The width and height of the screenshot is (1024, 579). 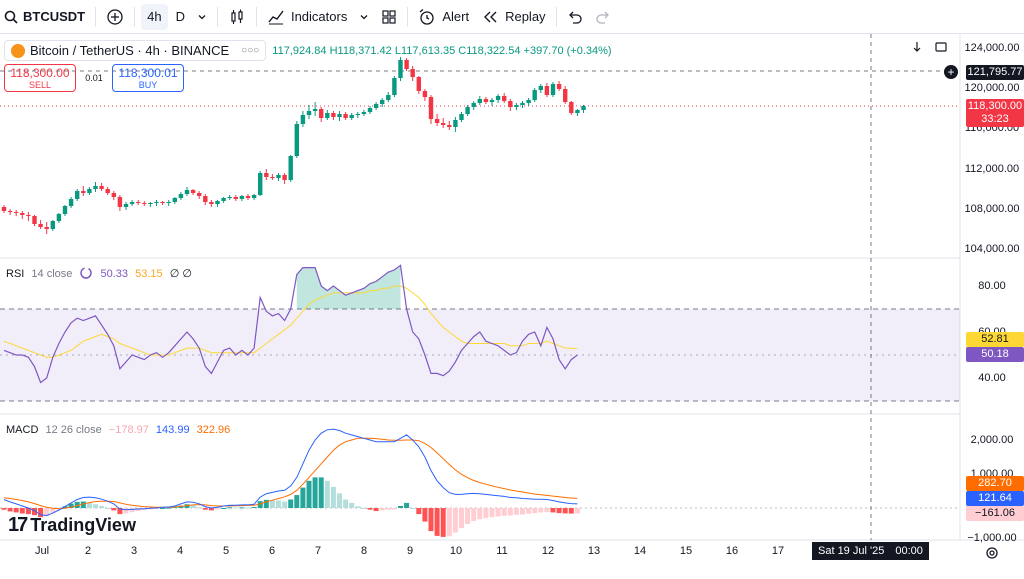 What do you see at coordinates (40, 73) in the screenshot?
I see `sell-price: 118,300.00` at bounding box center [40, 73].